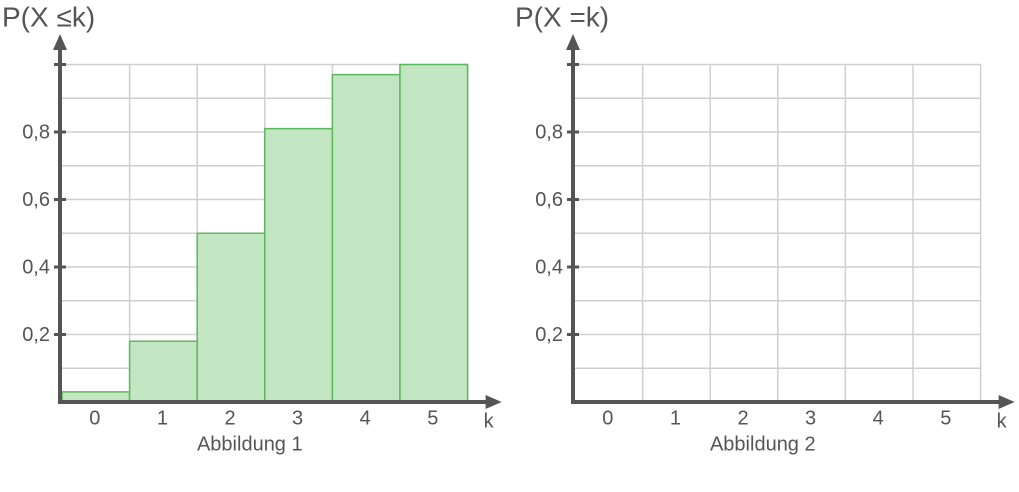 This screenshot has height=492, width=1019. What do you see at coordinates (48, 16) in the screenshot?
I see `y-axis-title: P(X ≤k)` at bounding box center [48, 16].